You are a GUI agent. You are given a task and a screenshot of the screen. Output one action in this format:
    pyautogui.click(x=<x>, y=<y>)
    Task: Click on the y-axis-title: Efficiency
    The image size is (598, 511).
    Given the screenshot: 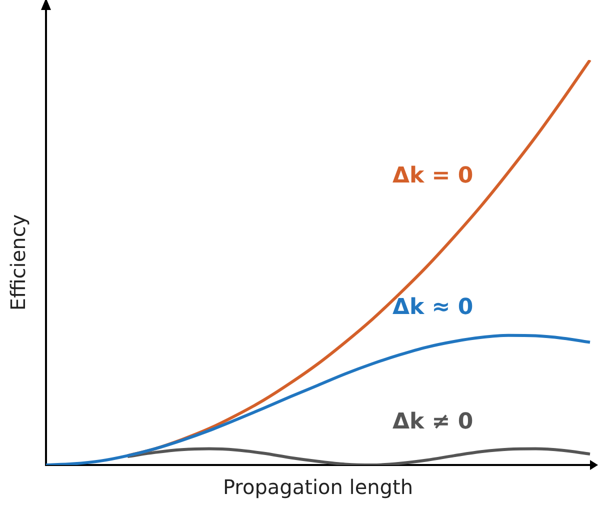 What is the action you would take?
    pyautogui.click(x=18, y=262)
    